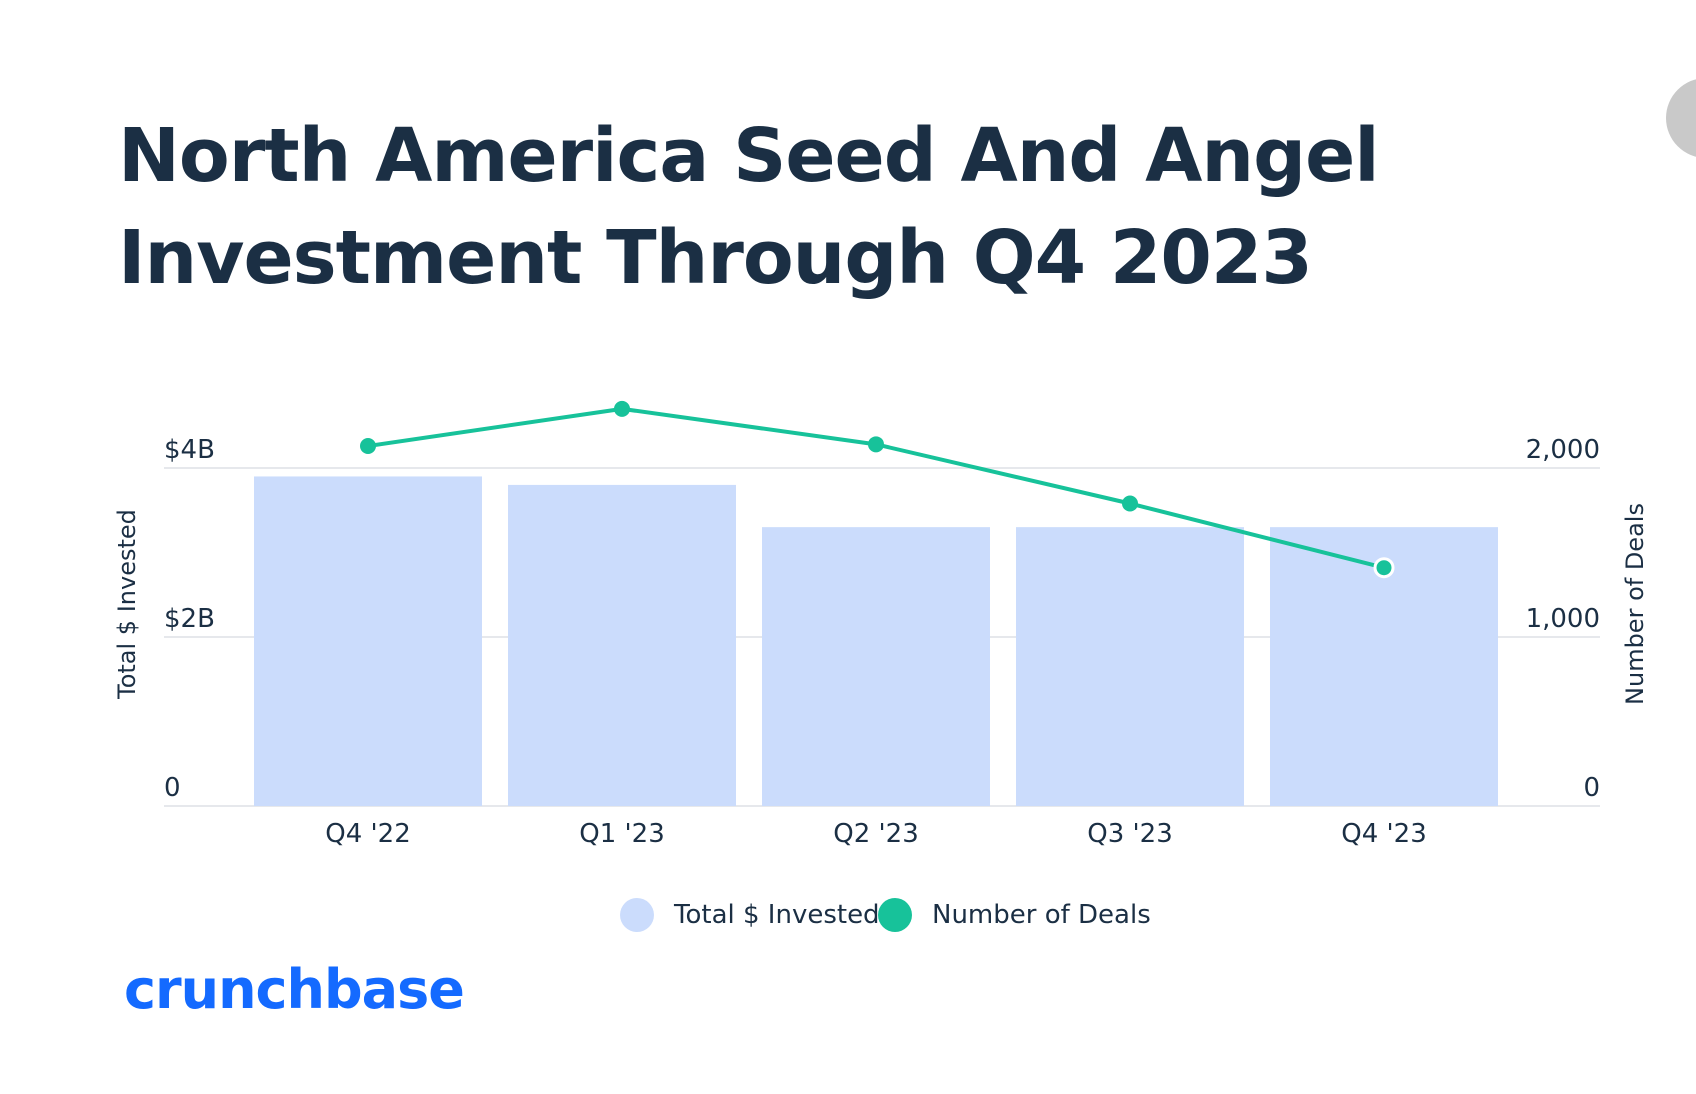  I want to click on x-tick-label: Q2 '23, so click(876, 834).